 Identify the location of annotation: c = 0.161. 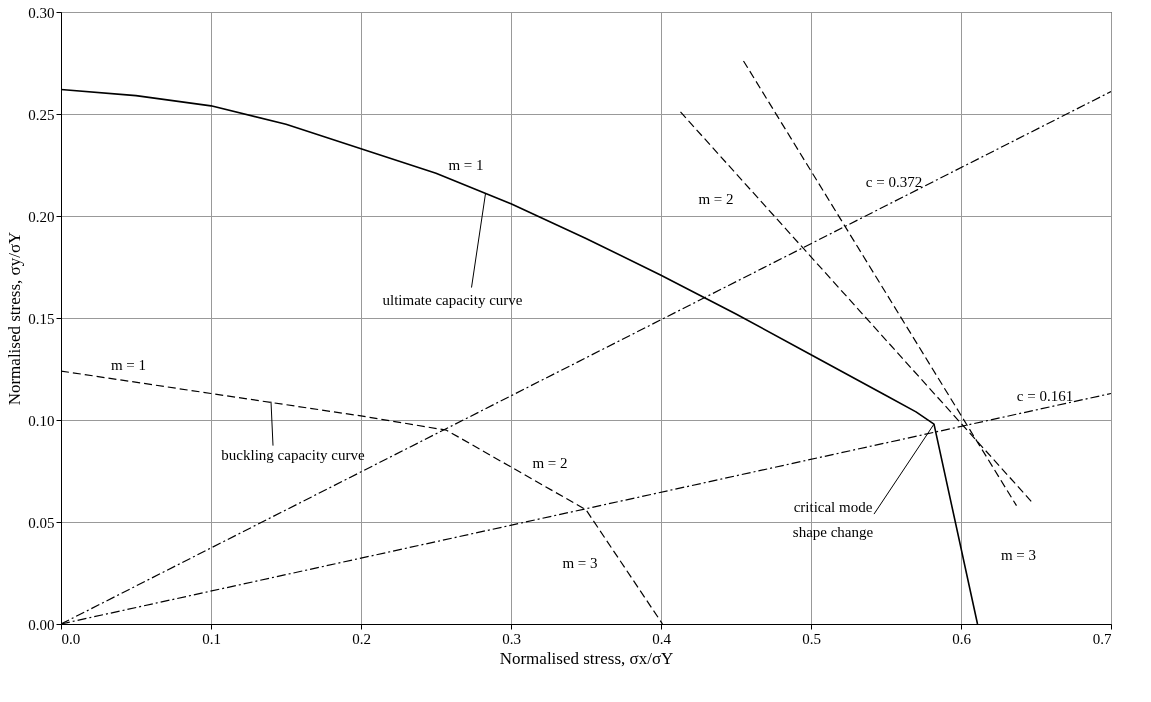
(1045, 395).